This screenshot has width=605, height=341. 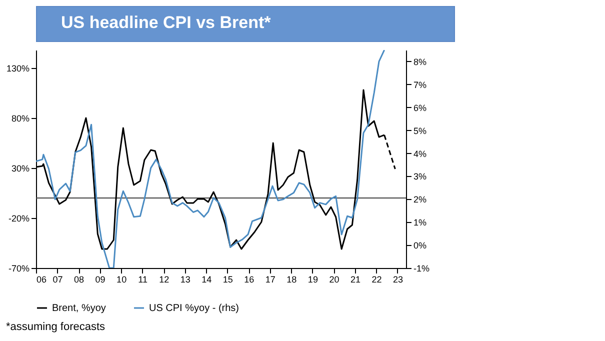 What do you see at coordinates (334, 279) in the screenshot?
I see `x-tick-label: 20` at bounding box center [334, 279].